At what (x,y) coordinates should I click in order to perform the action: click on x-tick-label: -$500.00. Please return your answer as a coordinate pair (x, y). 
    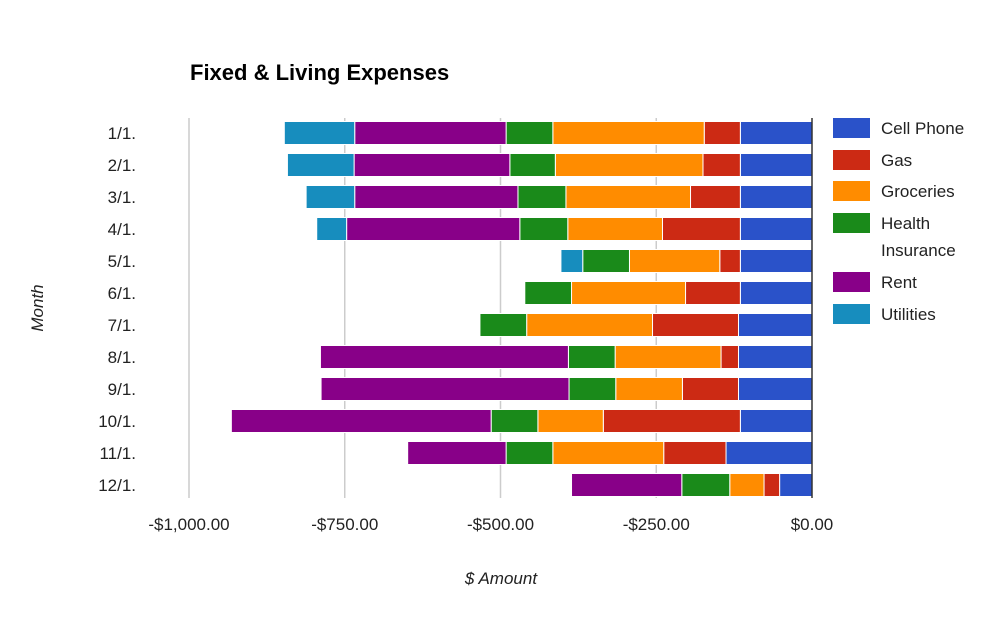
    Looking at the image, I should click on (500, 524).